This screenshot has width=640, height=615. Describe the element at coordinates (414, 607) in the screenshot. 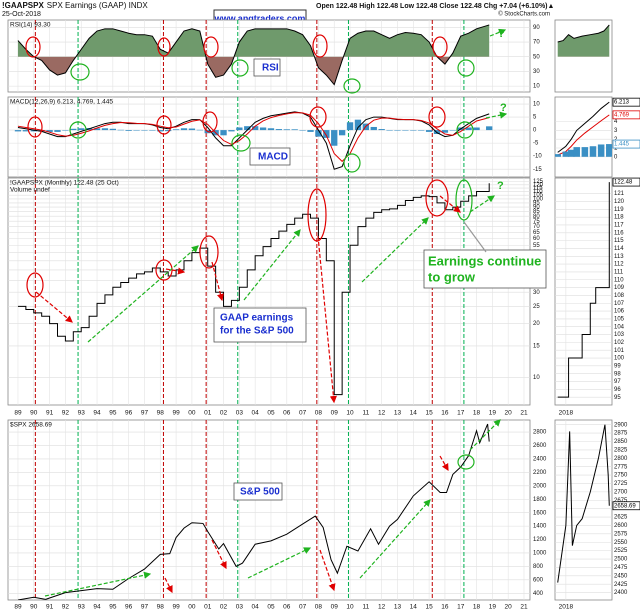

I see `x-tick-label: 14` at that location.